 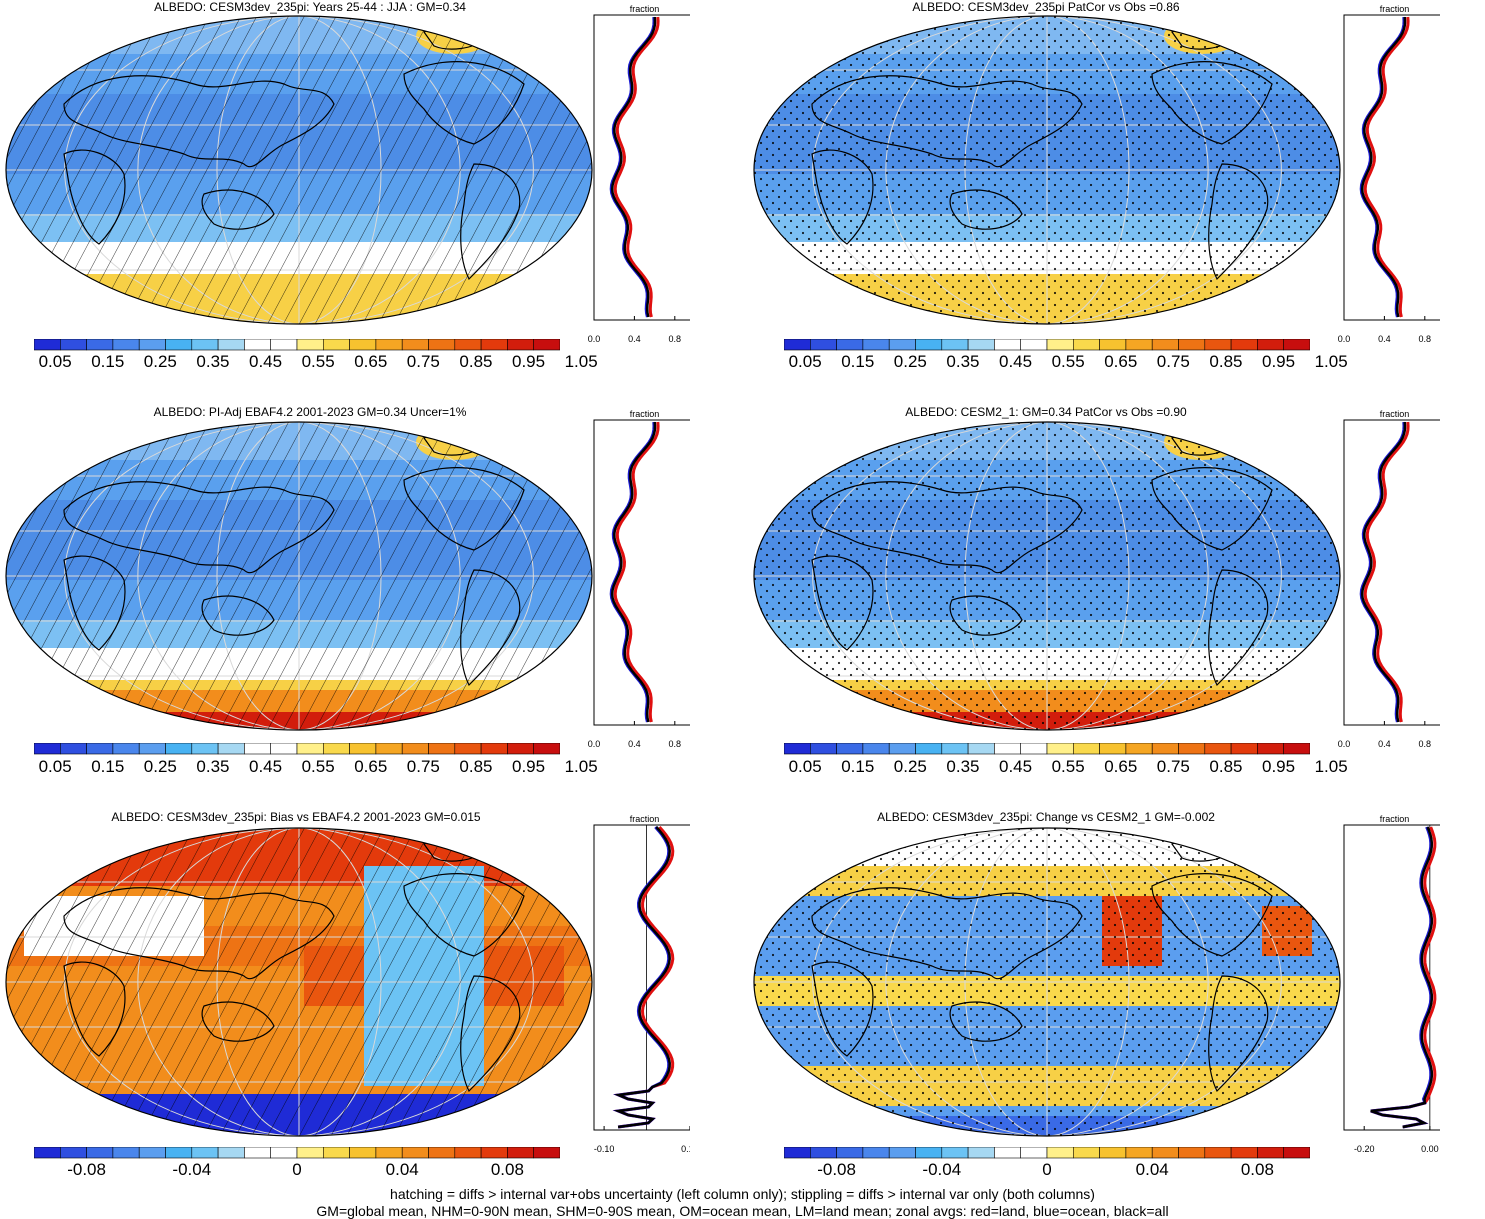 I want to click on colorbar-tick-label: 0, so click(x=1047, y=1169).